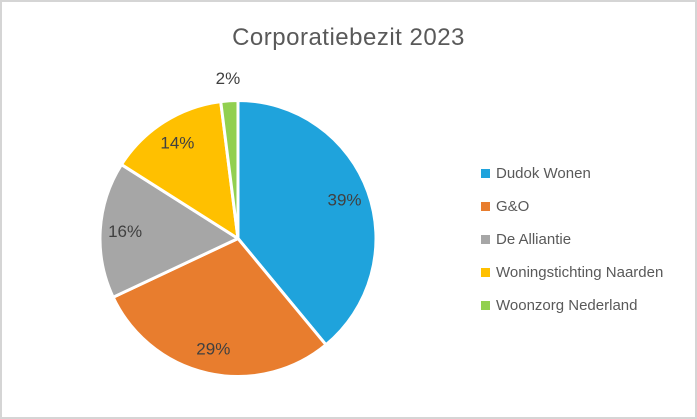 Image resolution: width=697 pixels, height=419 pixels. What do you see at coordinates (534, 239) in the screenshot?
I see `legend-label: De Alliantie` at bounding box center [534, 239].